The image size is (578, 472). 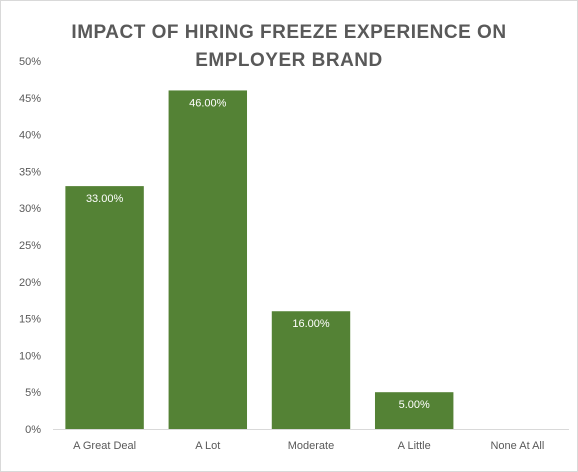 What do you see at coordinates (30, 136) in the screenshot?
I see `y-tick-label: 40%` at bounding box center [30, 136].